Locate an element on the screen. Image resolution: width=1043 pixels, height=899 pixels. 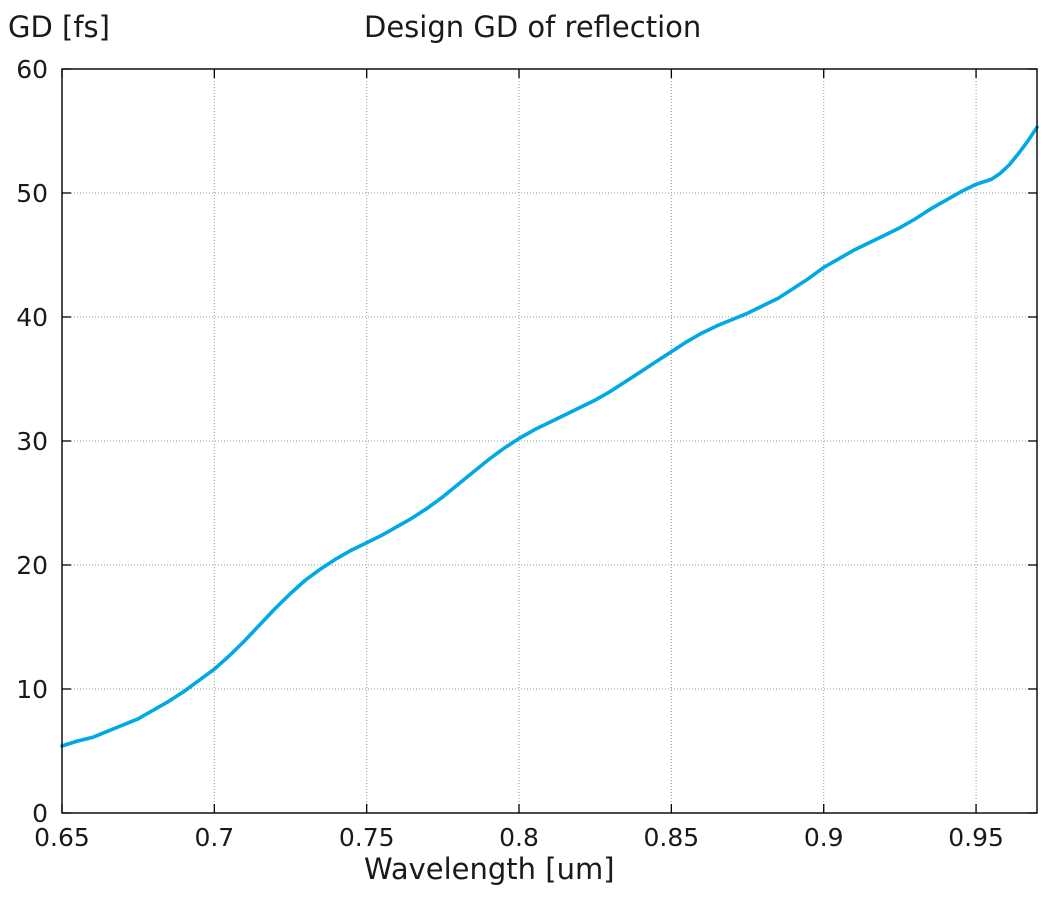
y-tick-label: 10 is located at coordinates (32, 689).